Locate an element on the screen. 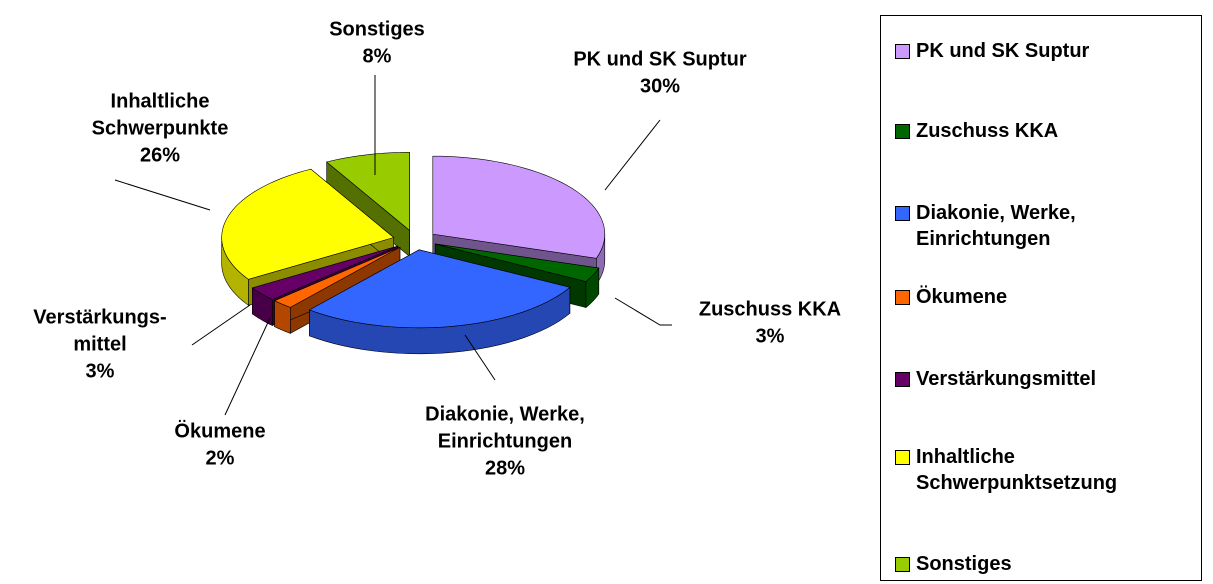 The width and height of the screenshot is (1213, 584). data-label-value: 26% is located at coordinates (160, 155).